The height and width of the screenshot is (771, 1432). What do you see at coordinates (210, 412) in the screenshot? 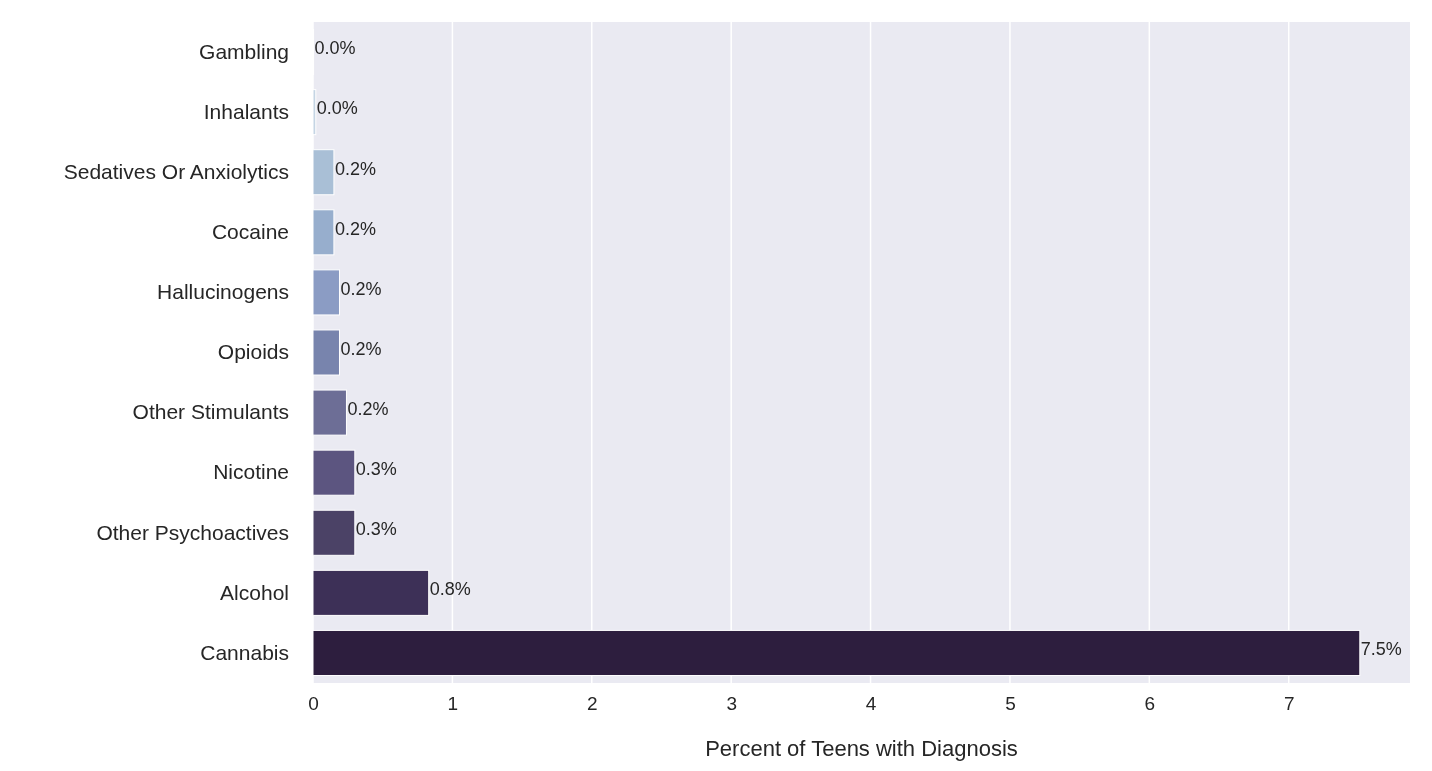
I see `y-tick-label: Other Stimulants` at bounding box center [210, 412].